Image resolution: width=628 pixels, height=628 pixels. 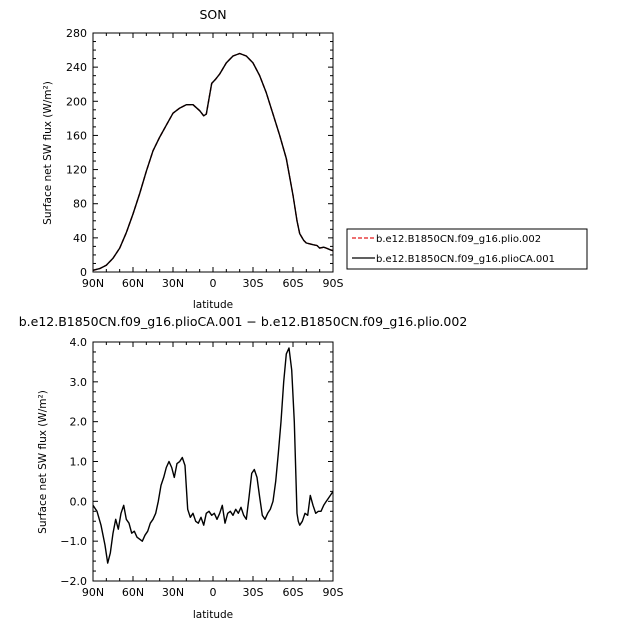 What do you see at coordinates (48, 153) in the screenshot?
I see `chart-1-y-axis-label: Surface net SW flux (W/m²)` at bounding box center [48, 153].